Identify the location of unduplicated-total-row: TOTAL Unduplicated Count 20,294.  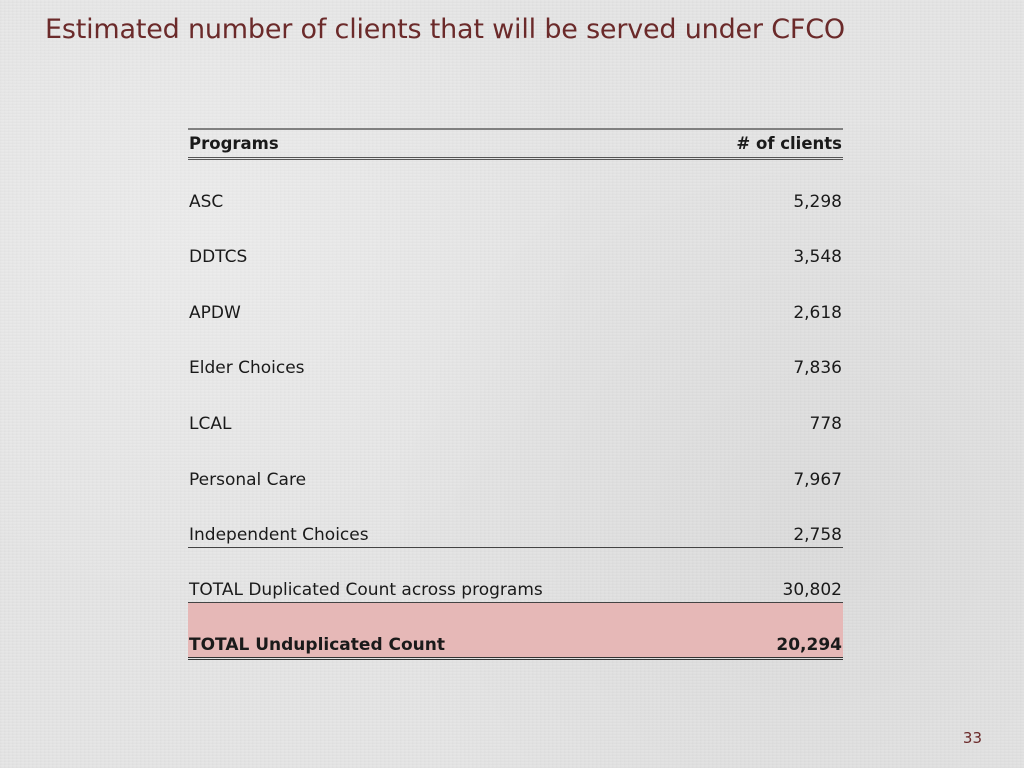
(515, 631).